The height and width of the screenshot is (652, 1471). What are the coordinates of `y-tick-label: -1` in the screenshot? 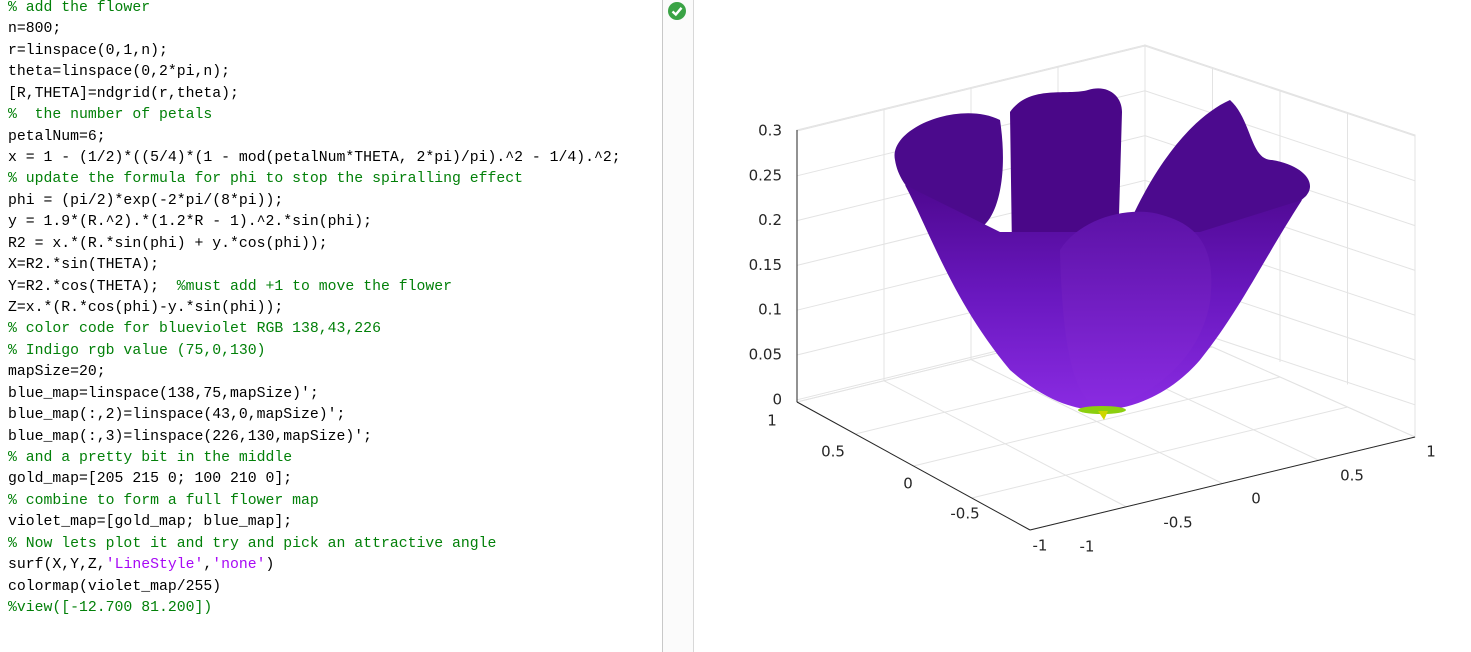 It's located at (1087, 547).